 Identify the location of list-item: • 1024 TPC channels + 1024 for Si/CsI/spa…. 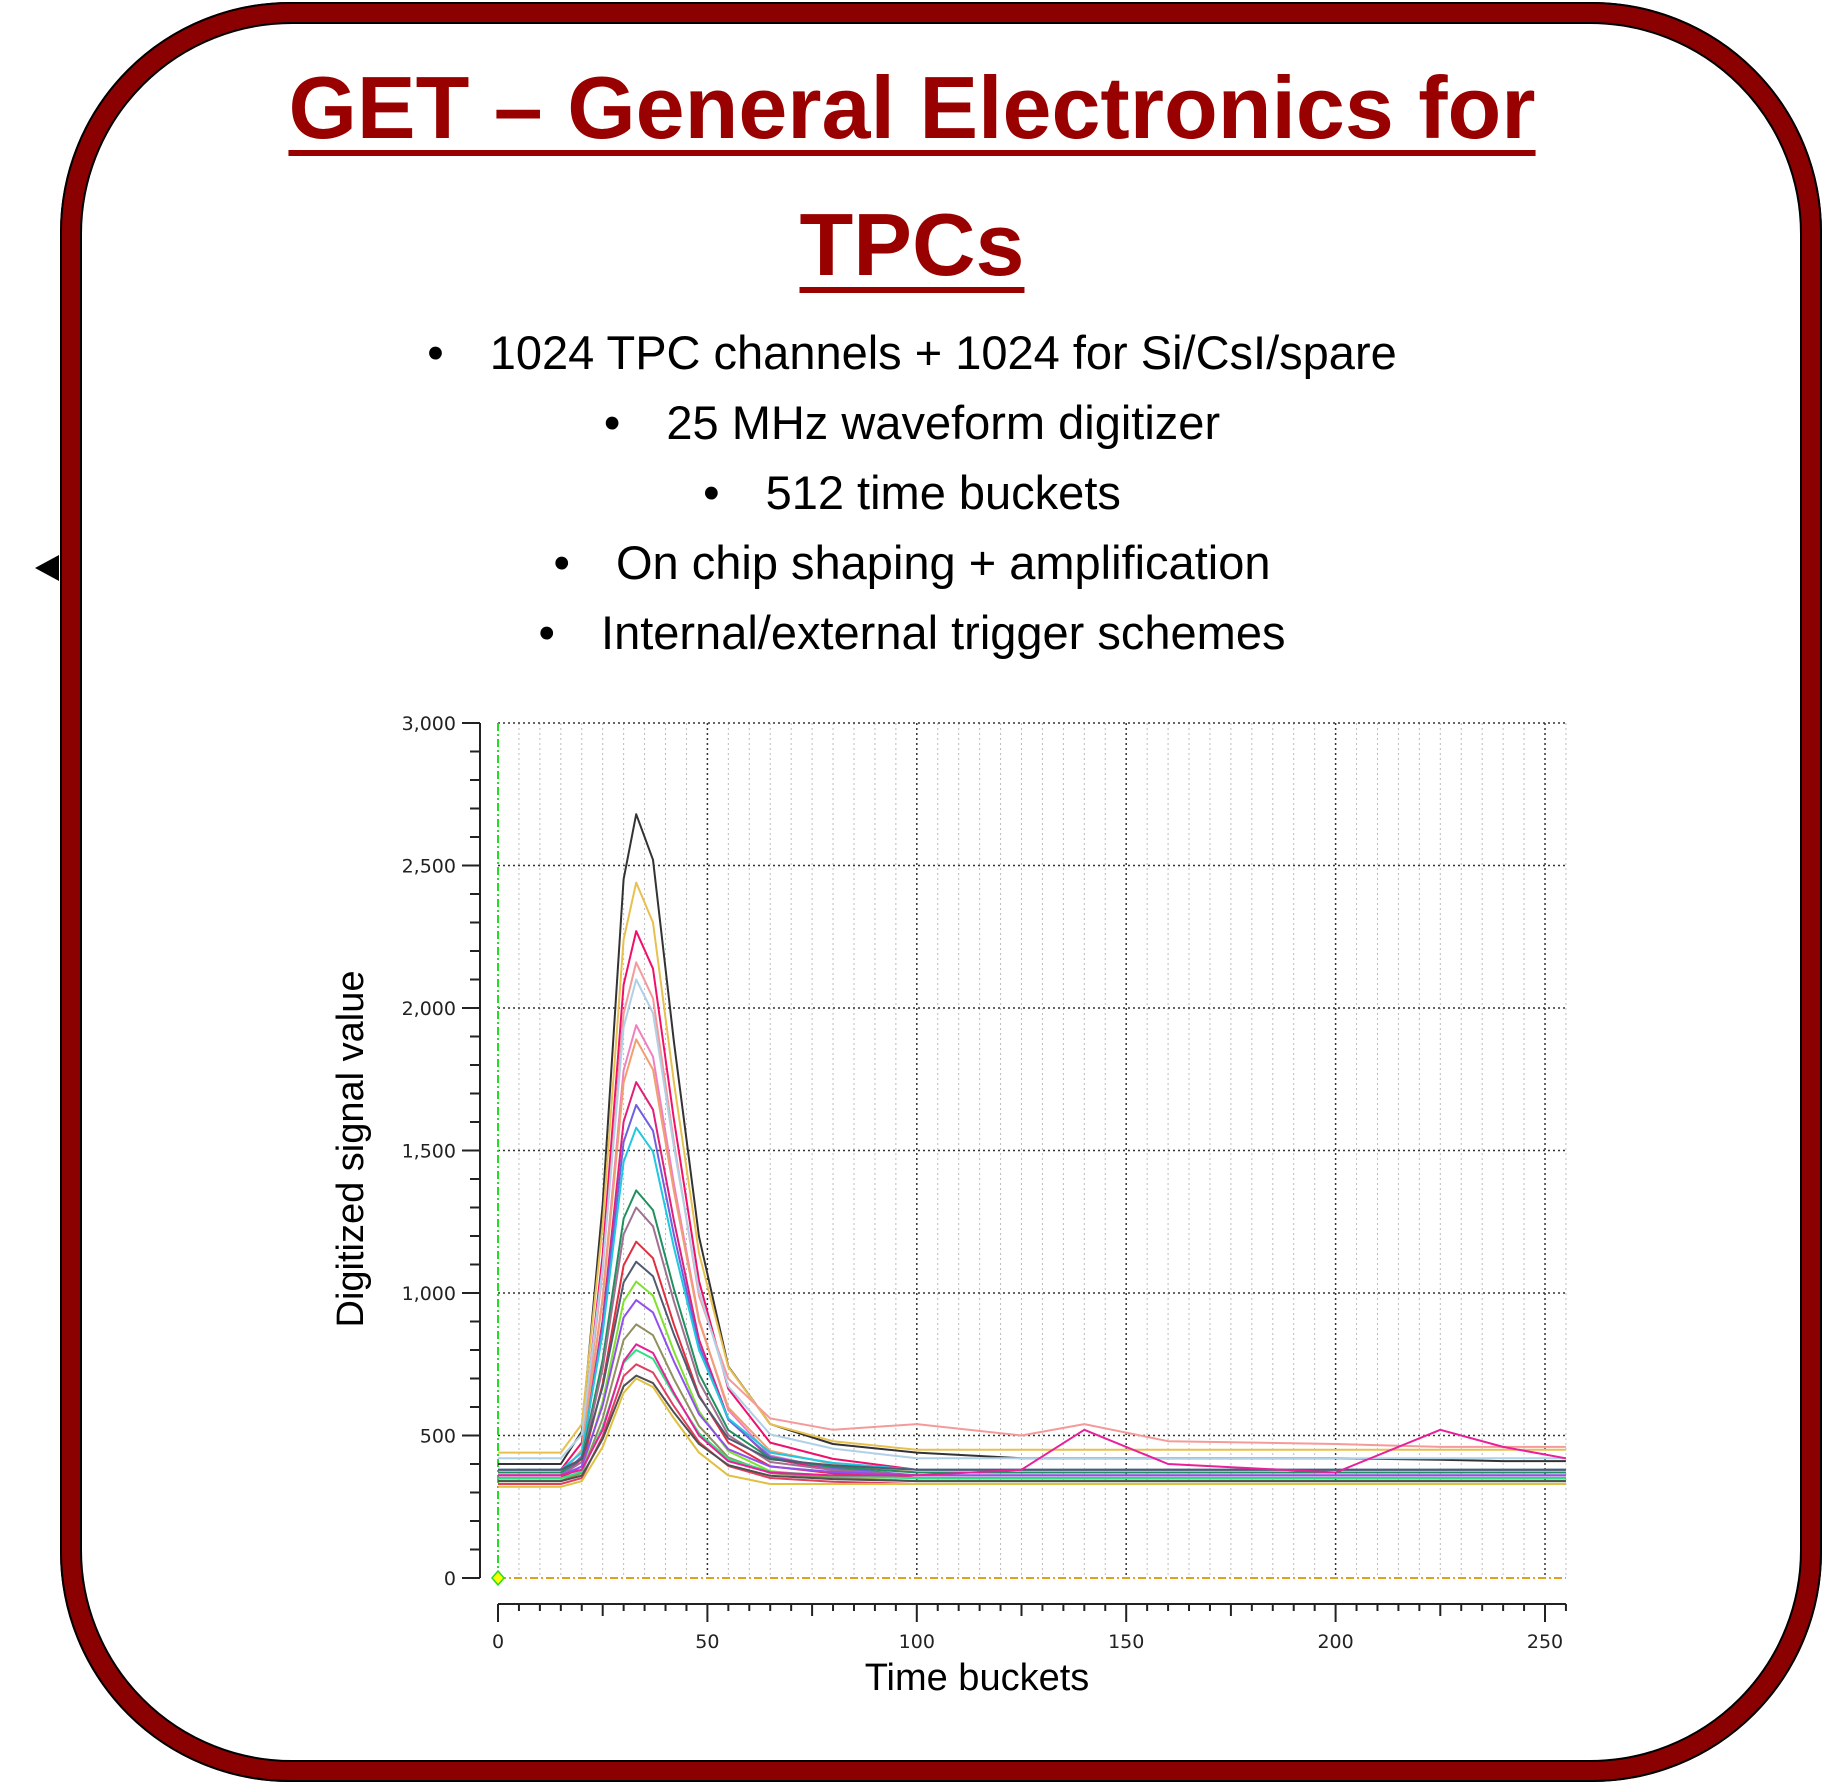
(912, 353).